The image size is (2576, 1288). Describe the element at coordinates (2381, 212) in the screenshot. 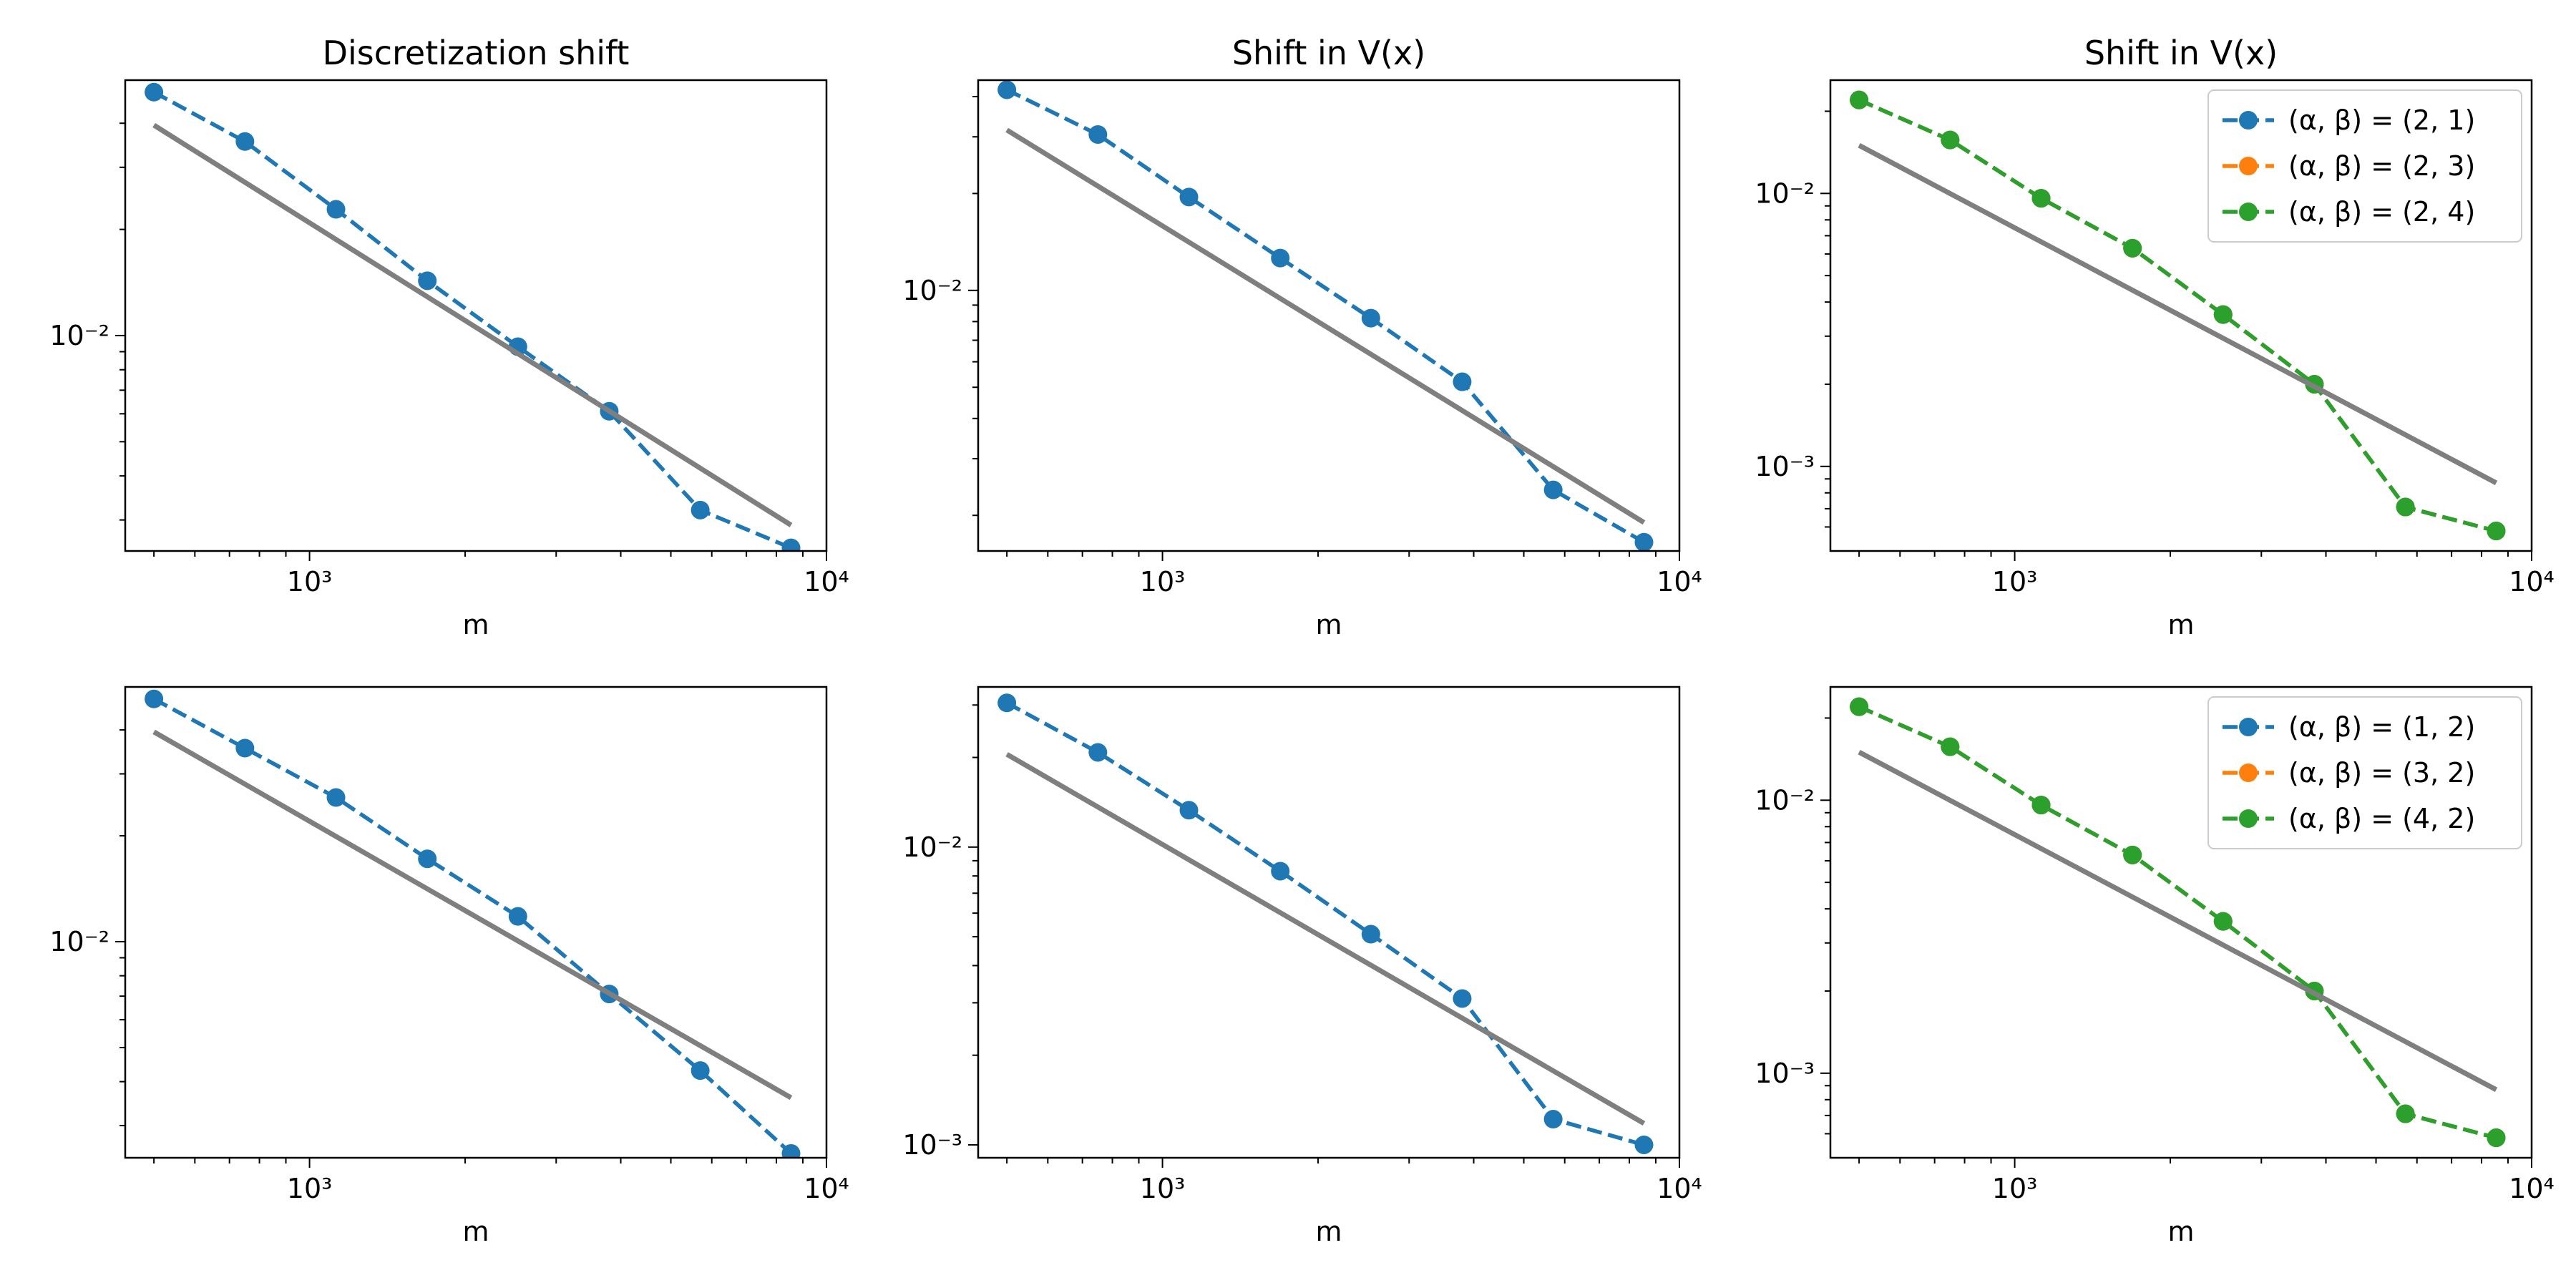

I see `legend-label: (α, β) = (2, 4)` at that location.